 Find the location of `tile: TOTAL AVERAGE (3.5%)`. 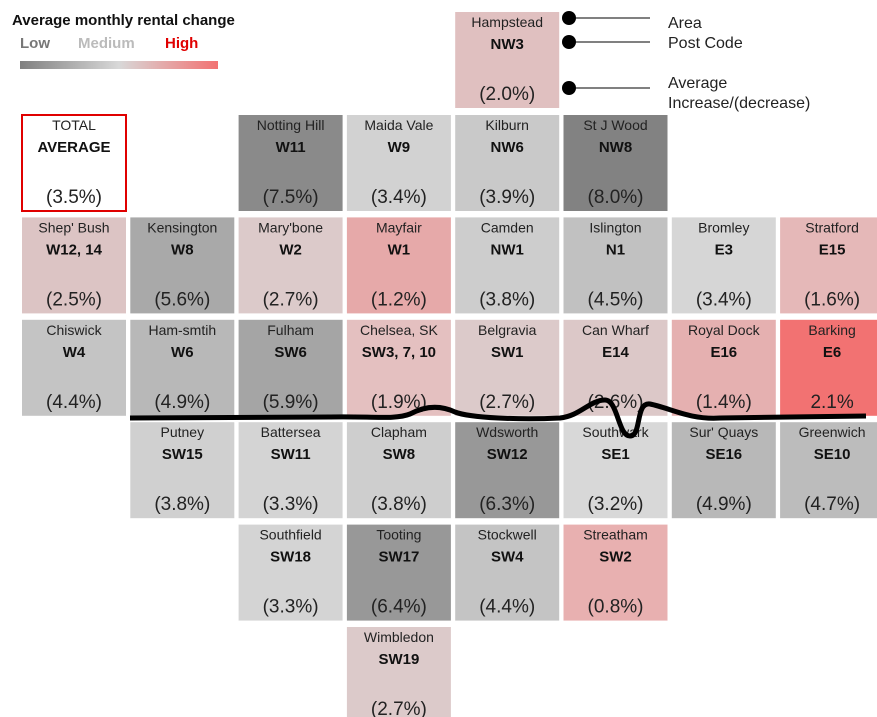

tile: TOTAL AVERAGE (3.5%) is located at coordinates (74, 163).